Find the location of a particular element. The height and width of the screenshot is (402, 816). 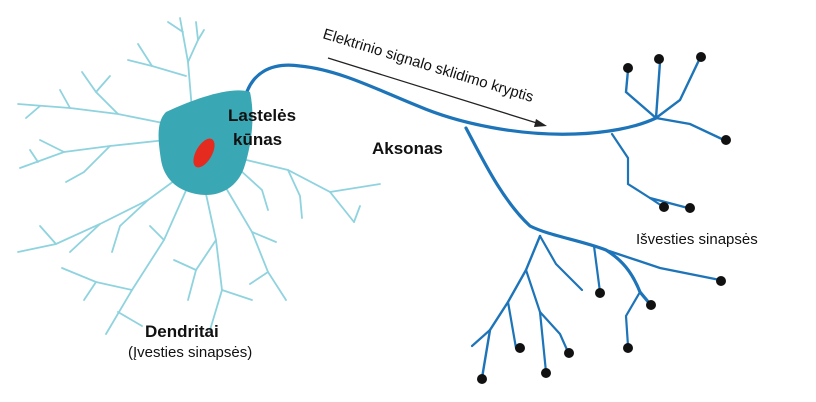

input-synapses-label: (Įvesties sinapsės) is located at coordinates (190, 352).